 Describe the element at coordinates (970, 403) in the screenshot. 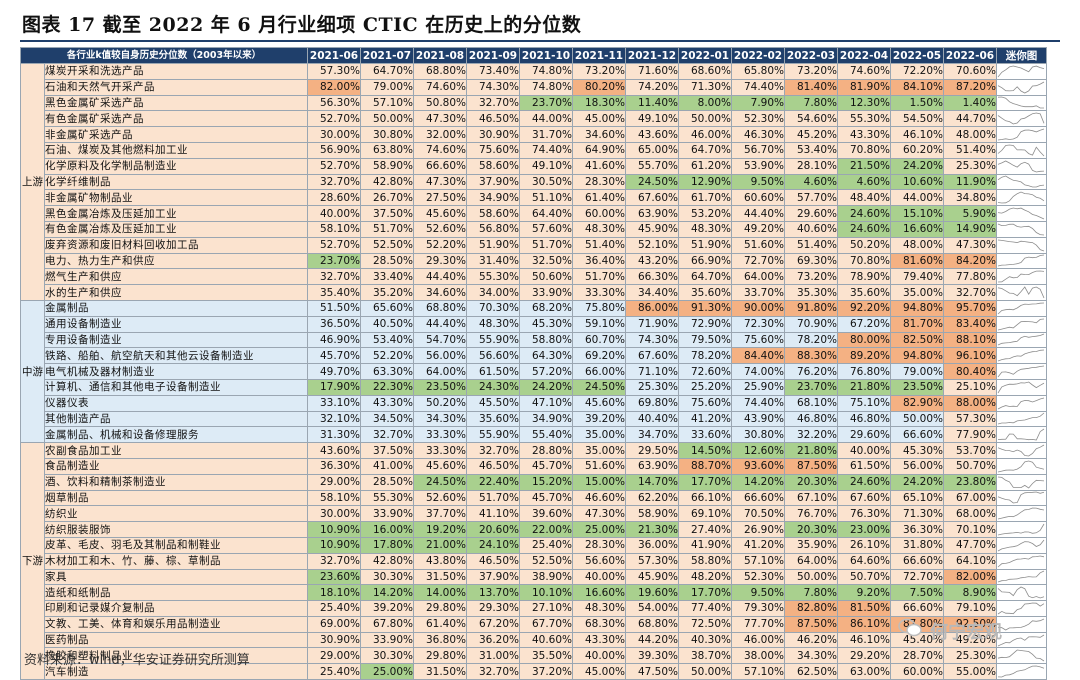

I see `percentile-cell: 88.00%` at that location.